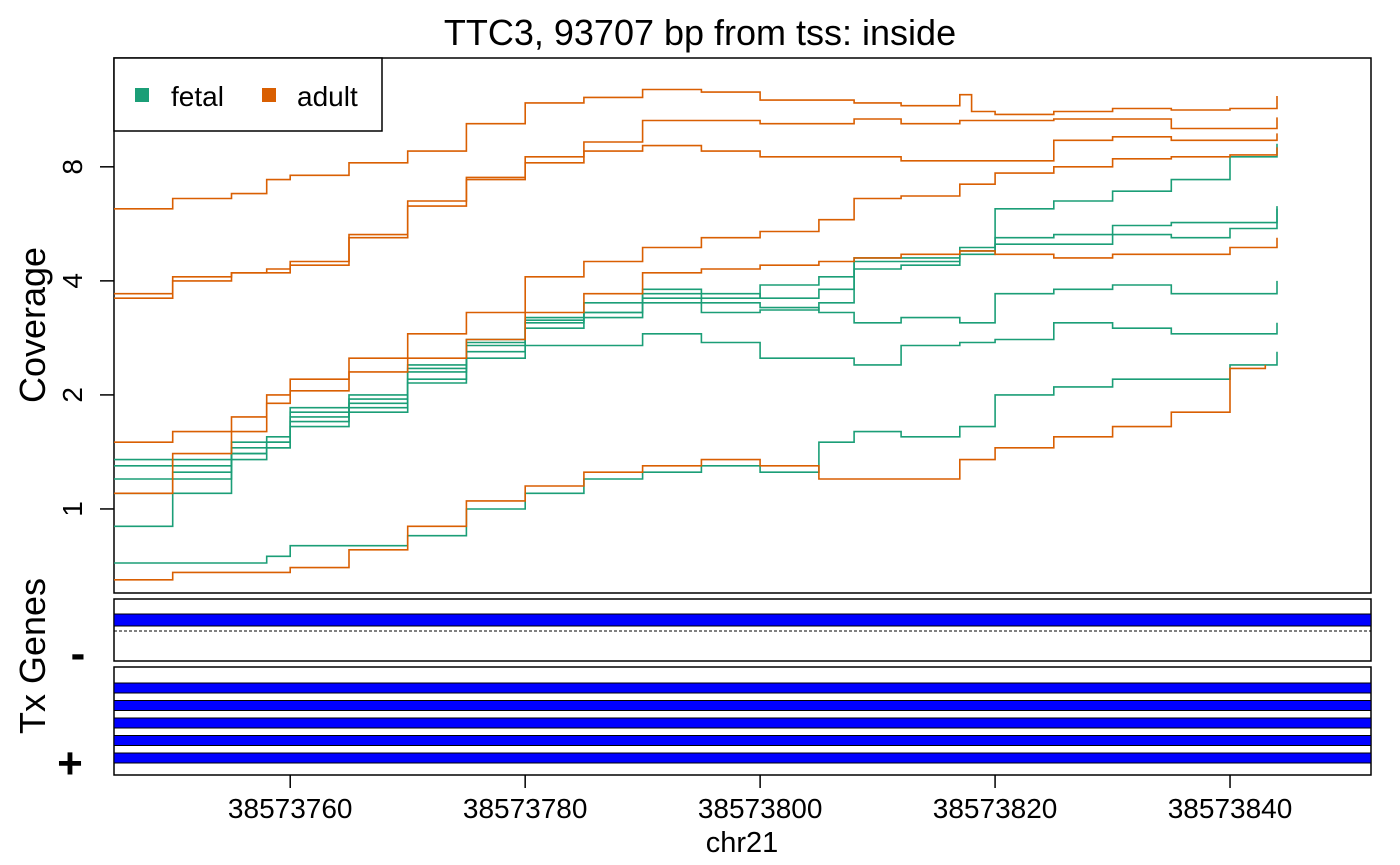 The height and width of the screenshot is (865, 1400). Describe the element at coordinates (72, 281) in the screenshot. I see `y-tick-label: 4` at that location.